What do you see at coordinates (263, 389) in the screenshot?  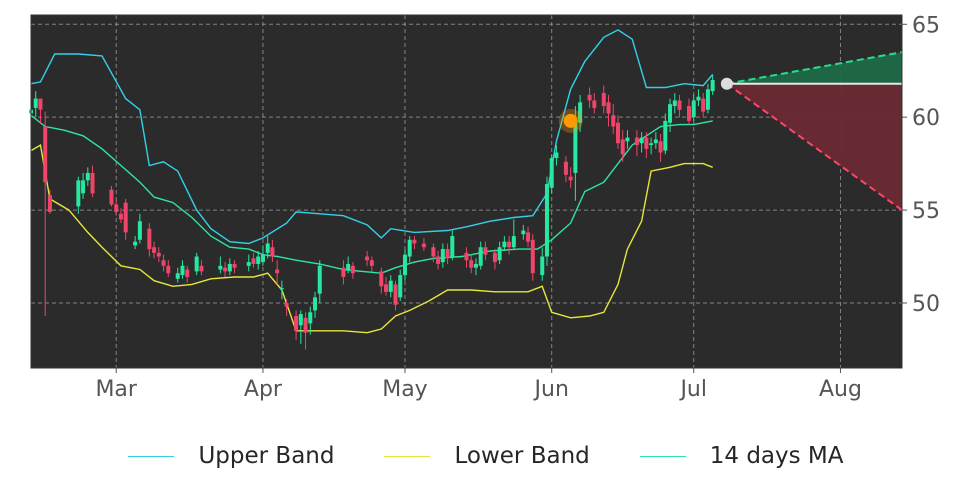 I see `x-tick-label: Apr` at bounding box center [263, 389].